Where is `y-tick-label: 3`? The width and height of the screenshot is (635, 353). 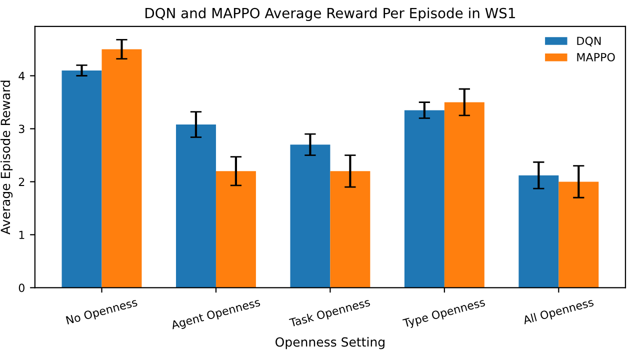
y-tick-label: 3 is located at coordinates (21, 129).